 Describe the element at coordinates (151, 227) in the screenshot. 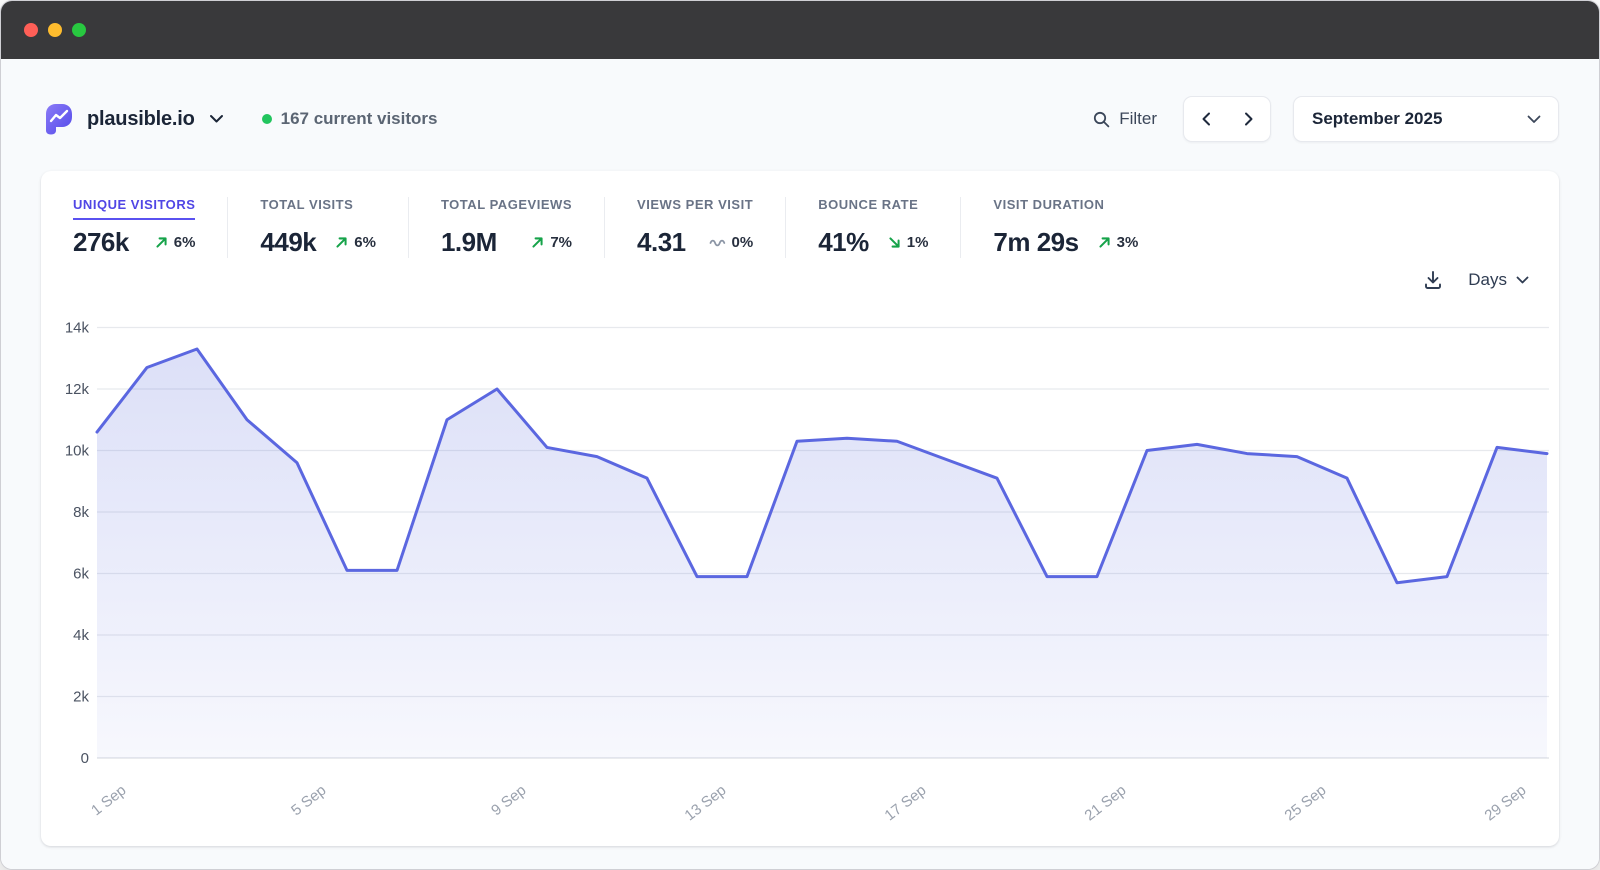

I see `stat-metric: UNIQUE VISITORS 276k 6%` at that location.